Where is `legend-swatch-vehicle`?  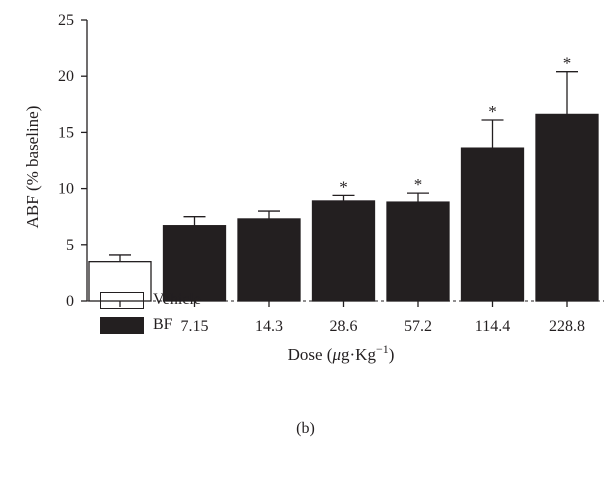 legend-swatch-vehicle is located at coordinates (122, 300).